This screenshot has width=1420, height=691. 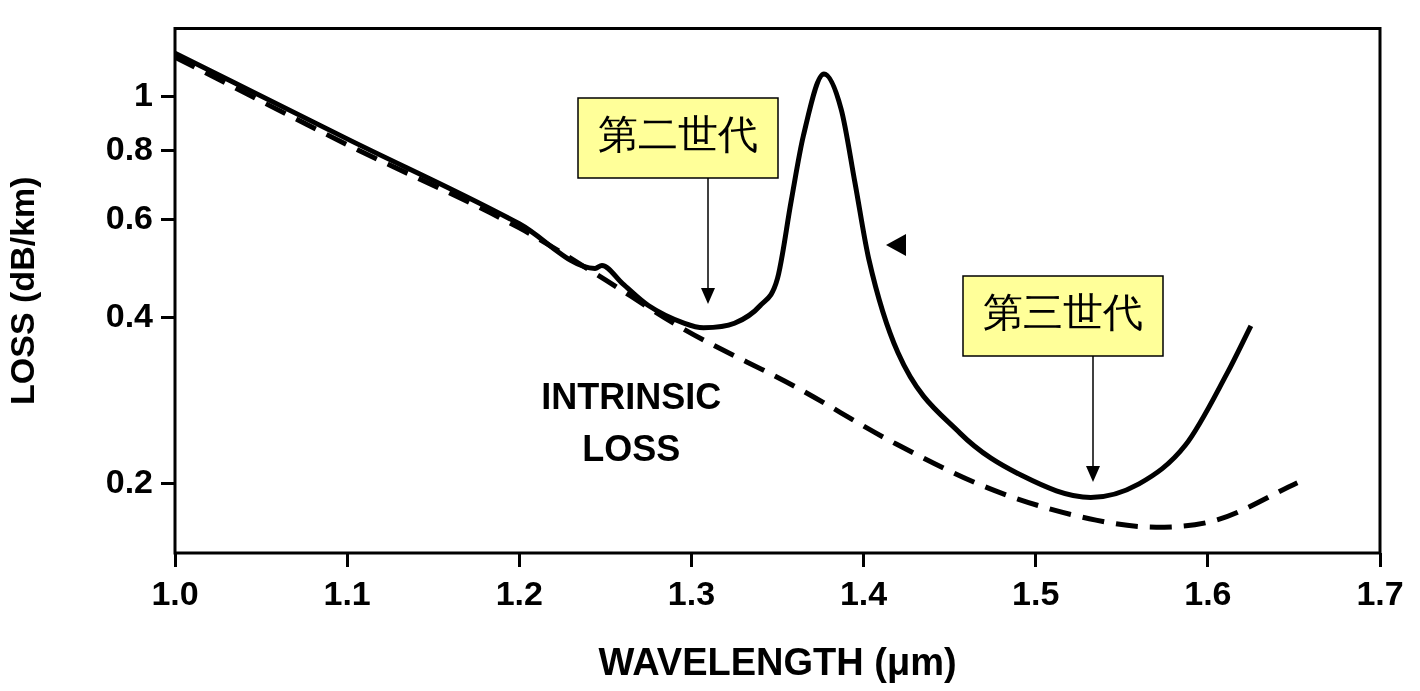 I want to click on x-axis-title: WAVELENGTH (μm), so click(x=777, y=661).